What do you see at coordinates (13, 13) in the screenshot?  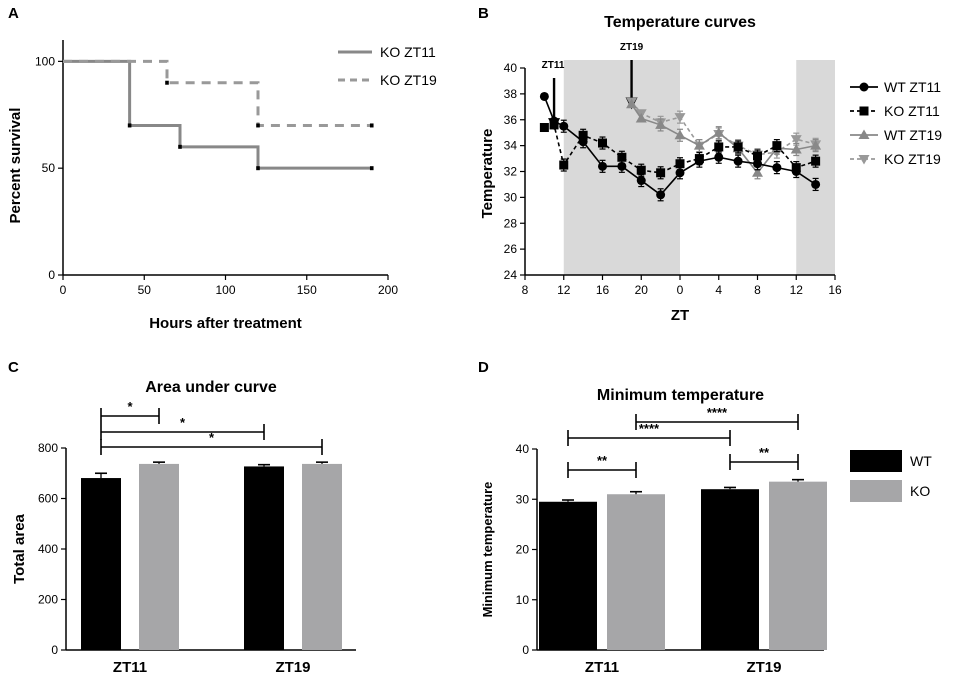 I see `panel-letter-a: A` at bounding box center [13, 13].